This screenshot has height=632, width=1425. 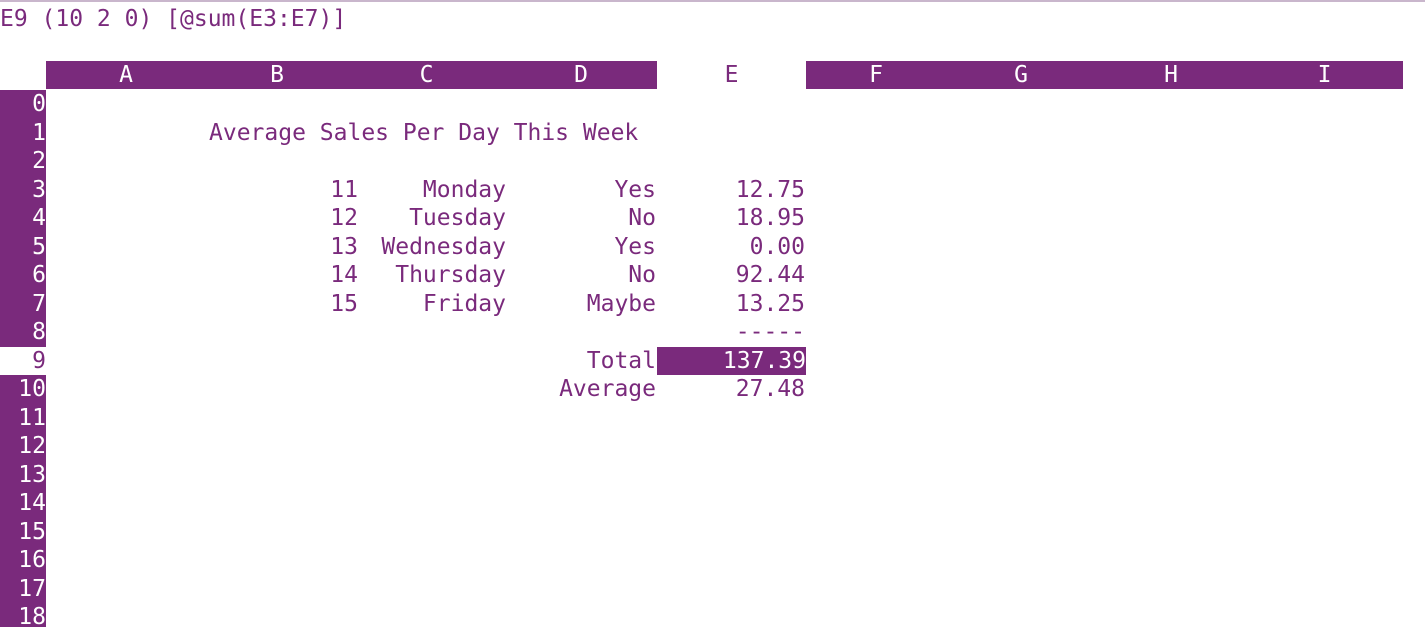 I want to click on row-number: 11, so click(x=32, y=417).